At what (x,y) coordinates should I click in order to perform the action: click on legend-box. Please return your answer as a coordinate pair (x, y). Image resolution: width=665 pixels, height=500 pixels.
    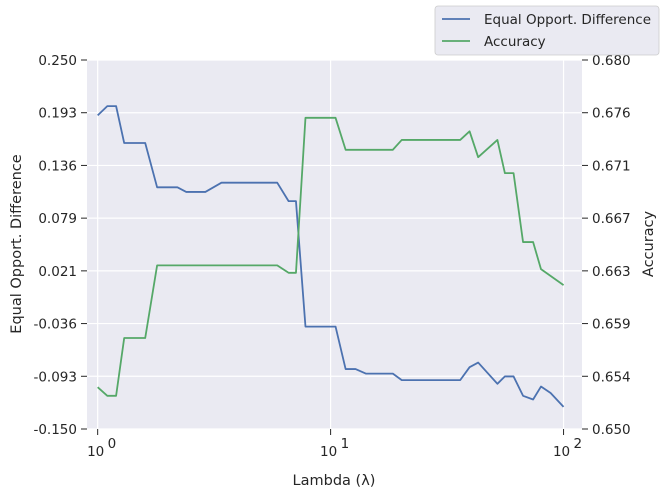
    Looking at the image, I should click on (547, 30).